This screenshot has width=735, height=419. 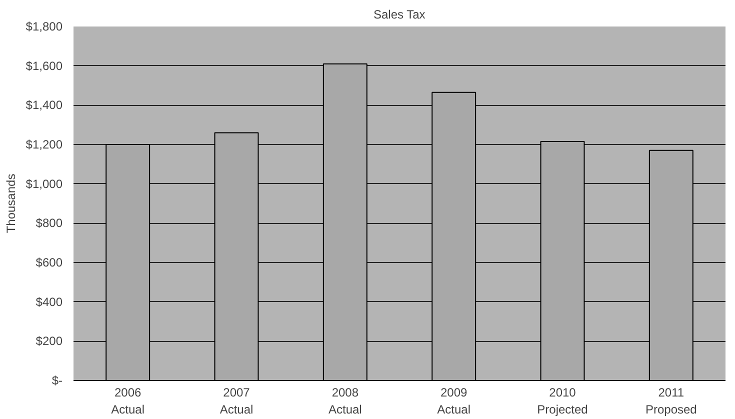 What do you see at coordinates (399, 15) in the screenshot?
I see `chart-title: Sales Tax` at bounding box center [399, 15].